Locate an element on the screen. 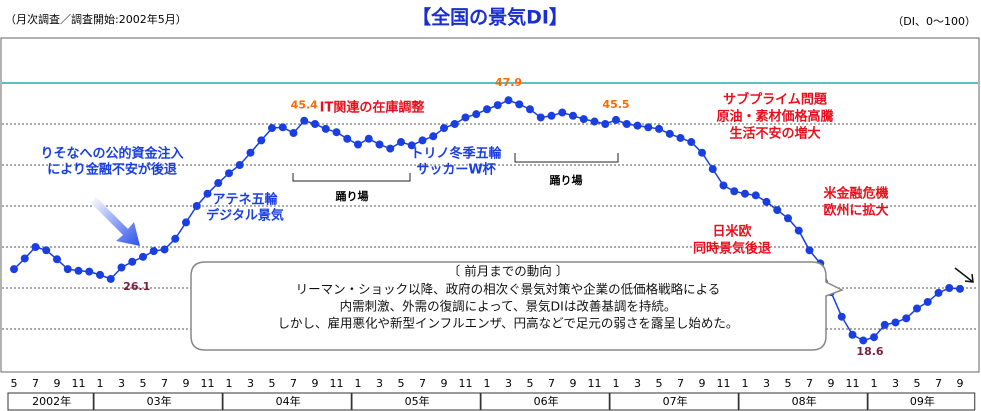  year-label: 07年 is located at coordinates (675, 401).